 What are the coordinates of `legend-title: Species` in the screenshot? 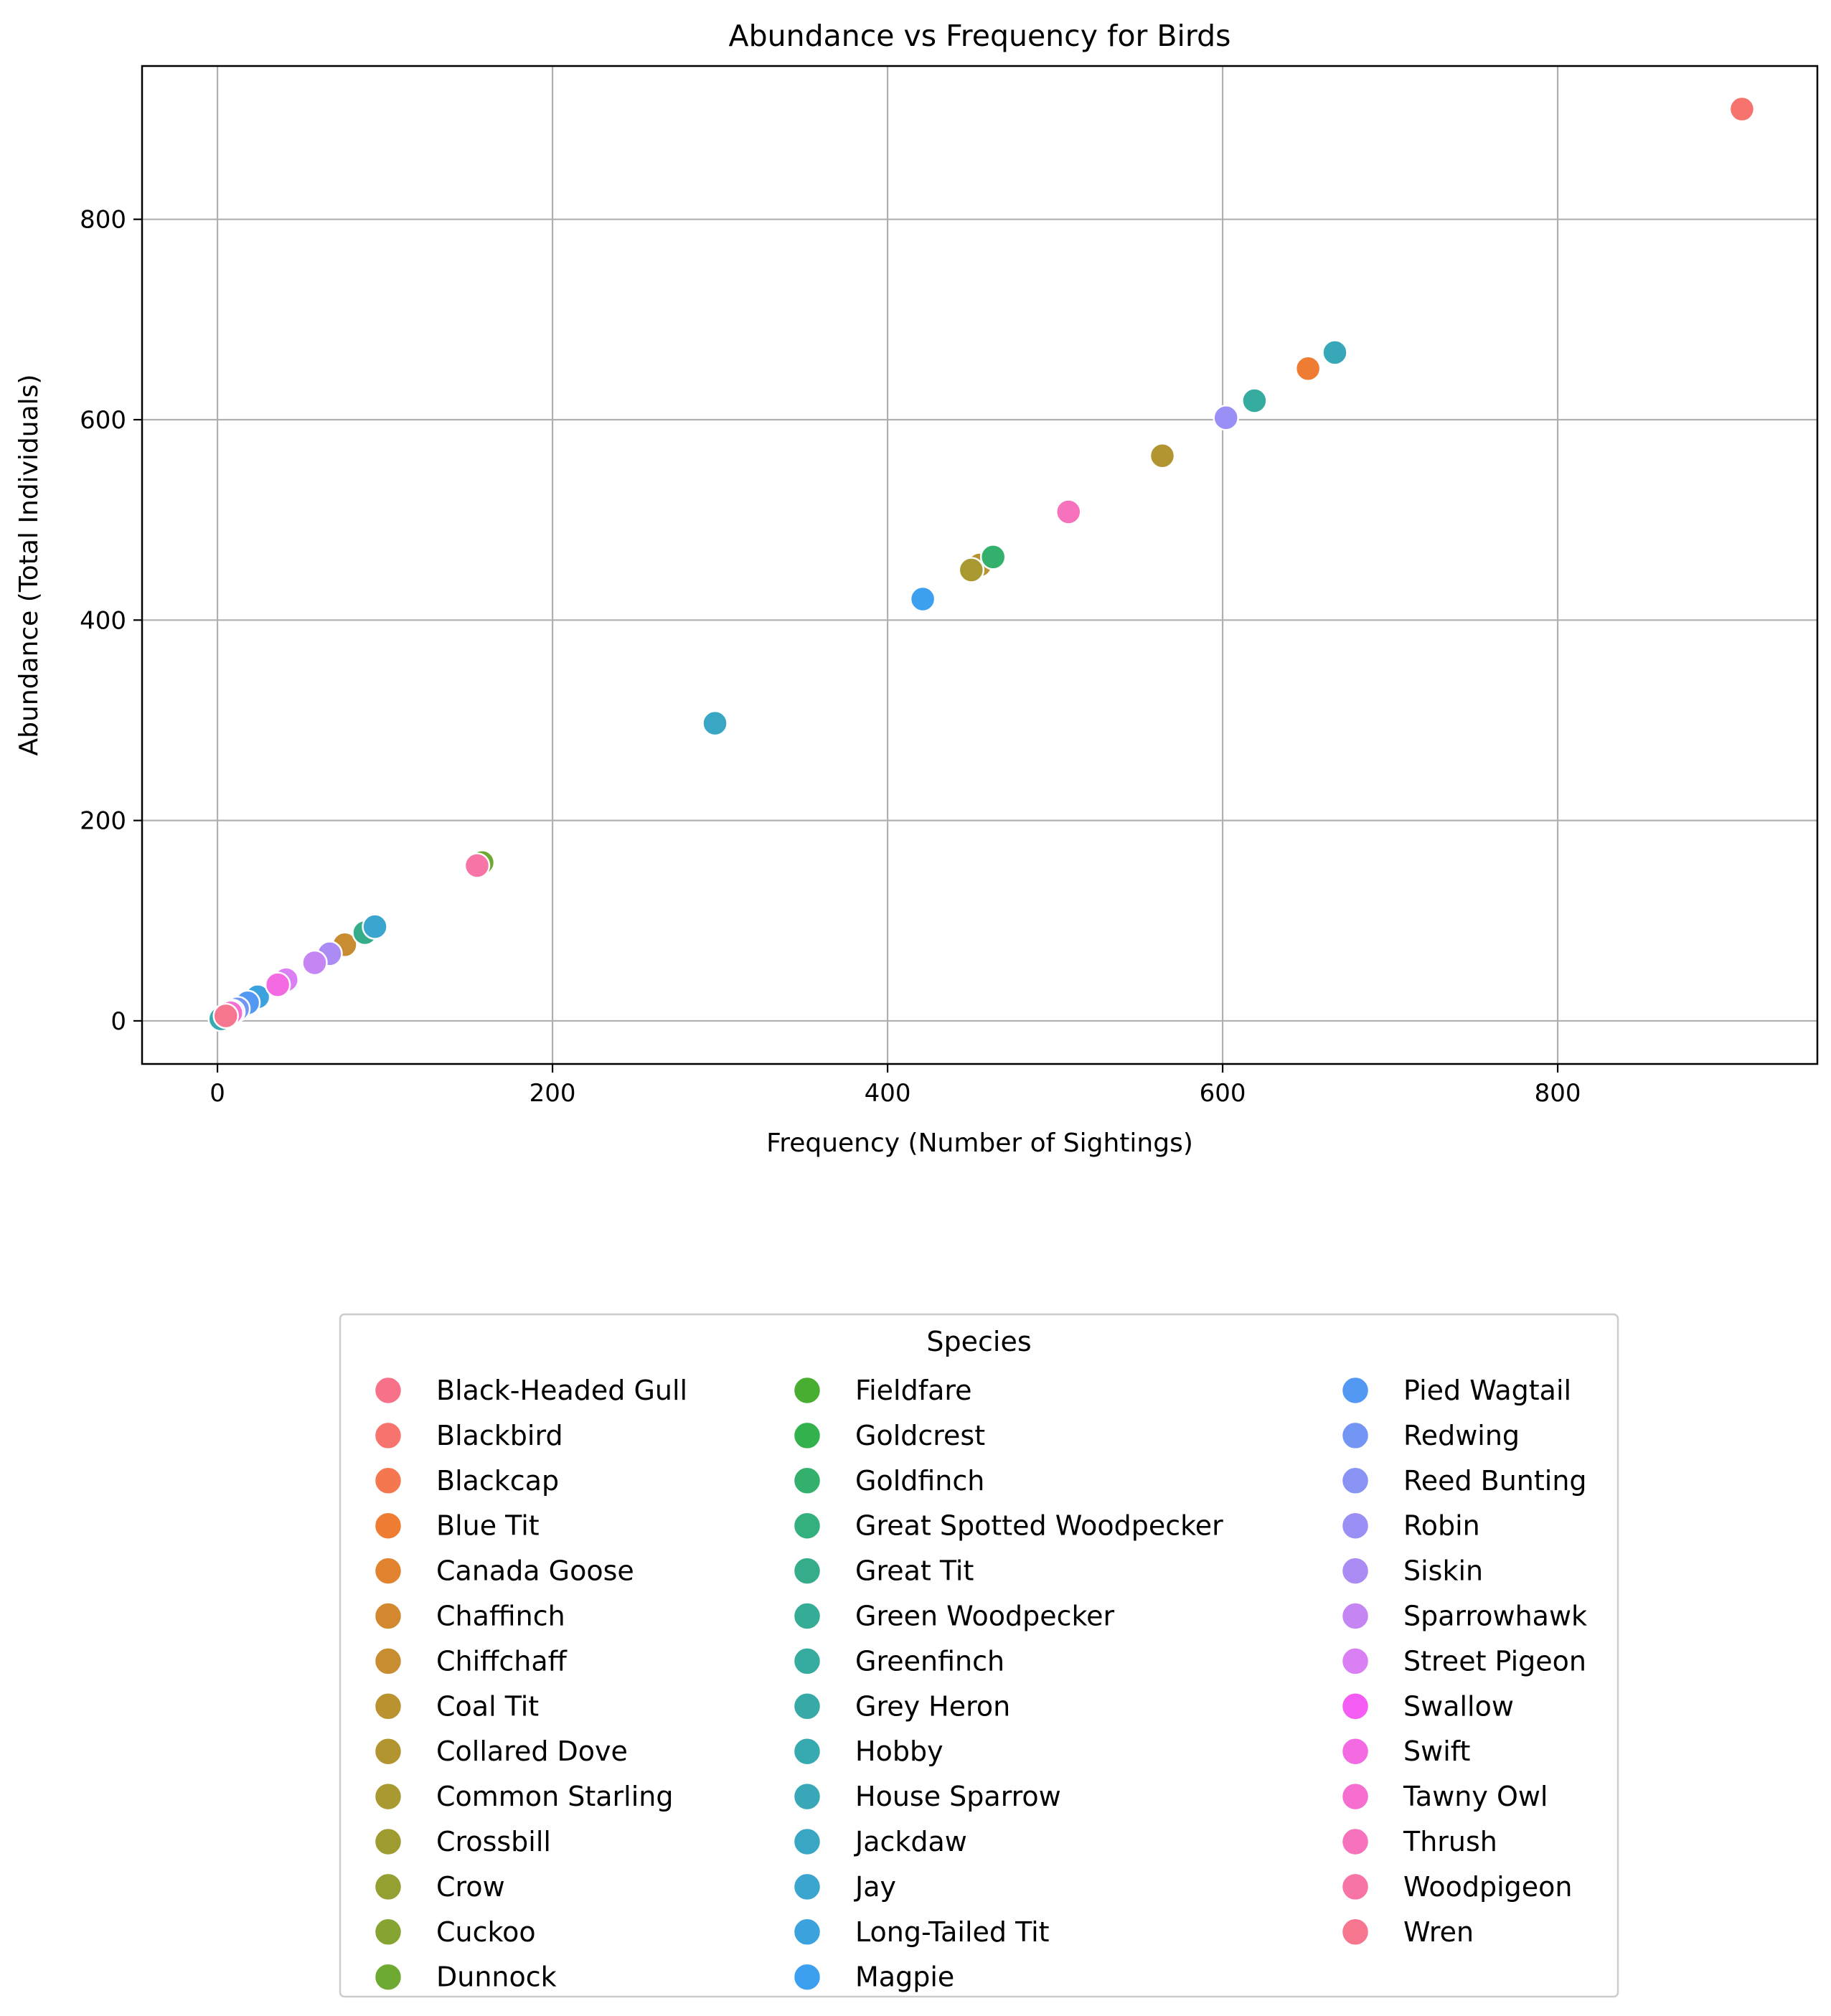 It's located at (978, 1341).